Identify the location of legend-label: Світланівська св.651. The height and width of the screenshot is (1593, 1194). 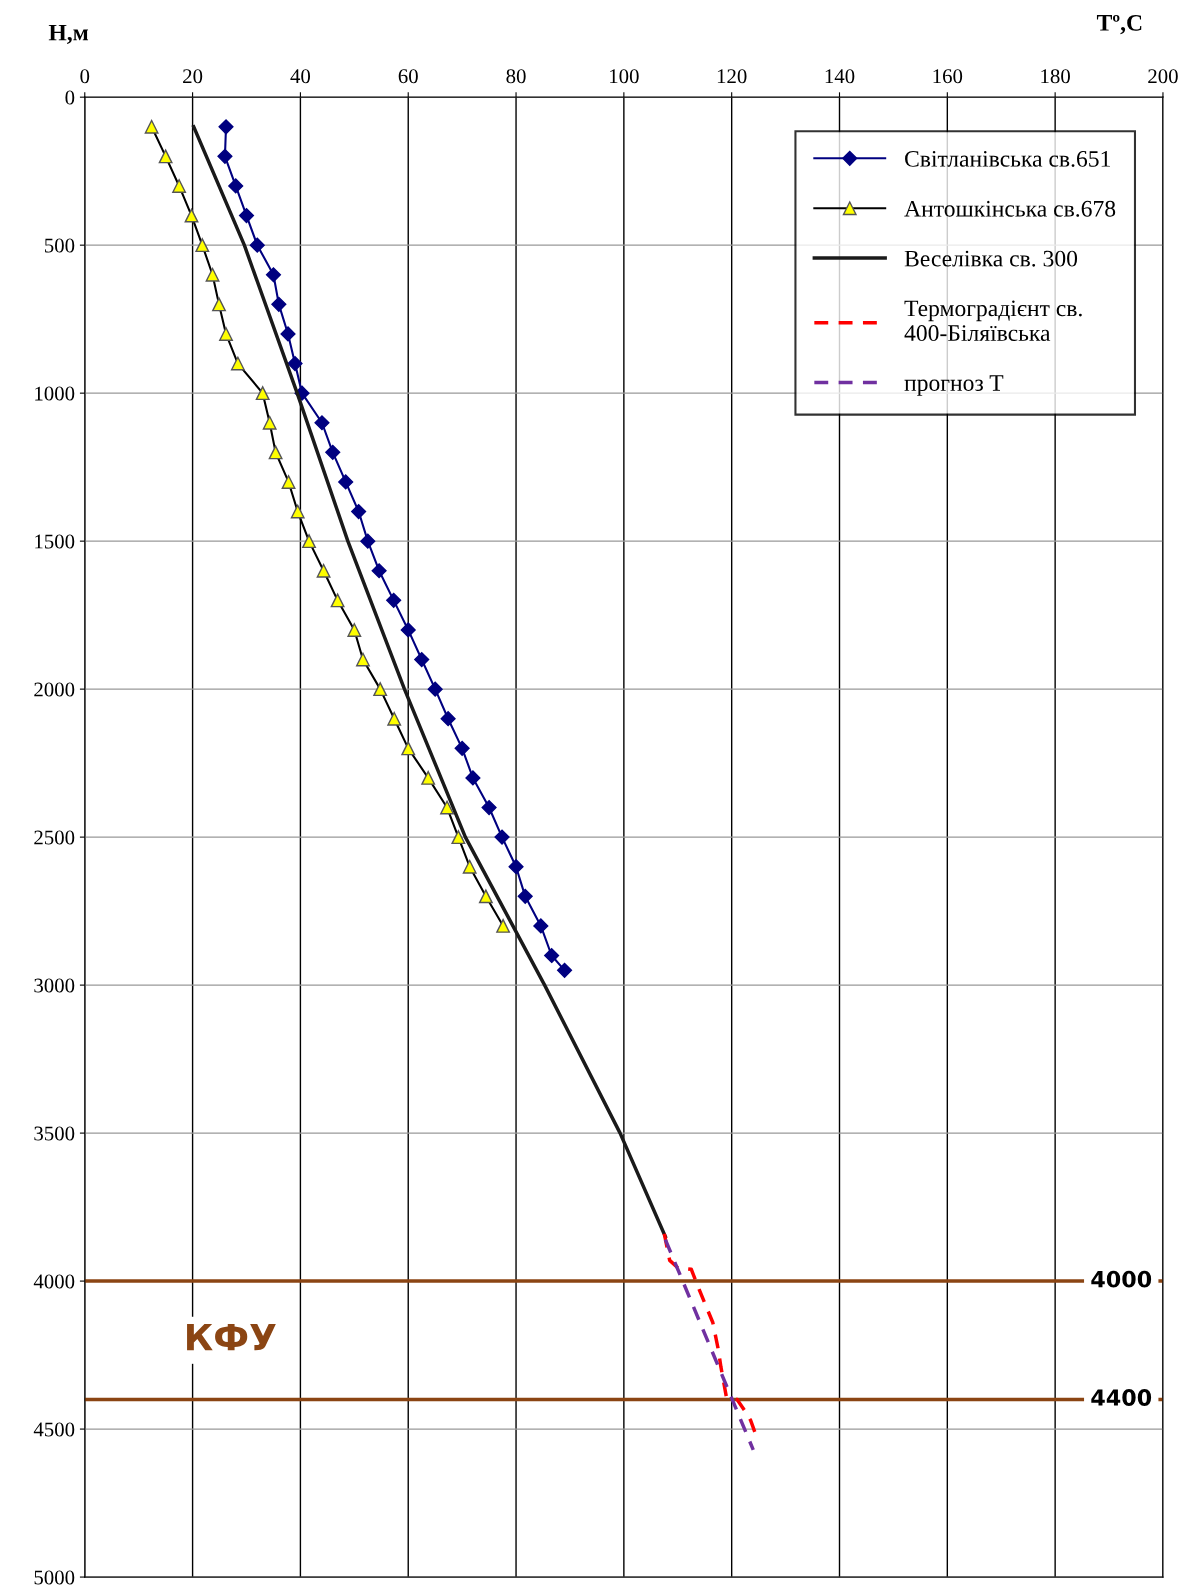
(1007, 158).